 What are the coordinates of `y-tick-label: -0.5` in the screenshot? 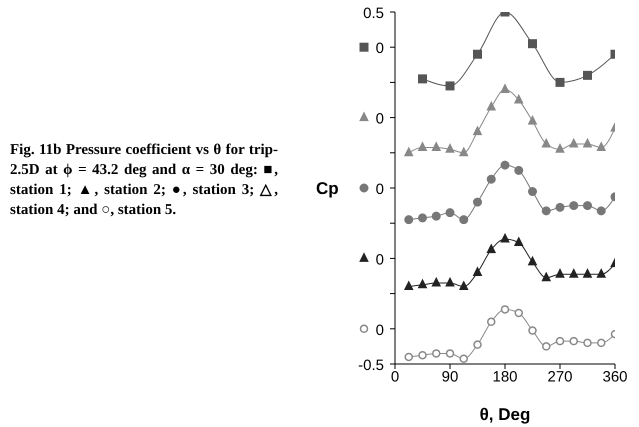 It's located at (371, 365).